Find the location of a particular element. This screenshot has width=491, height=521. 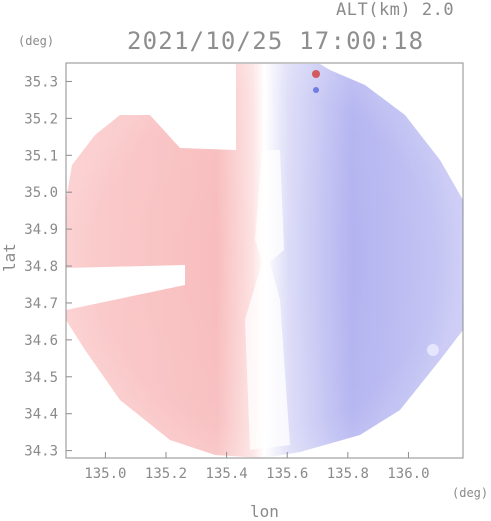

x-tick-label: 136.0 is located at coordinates (408, 474).